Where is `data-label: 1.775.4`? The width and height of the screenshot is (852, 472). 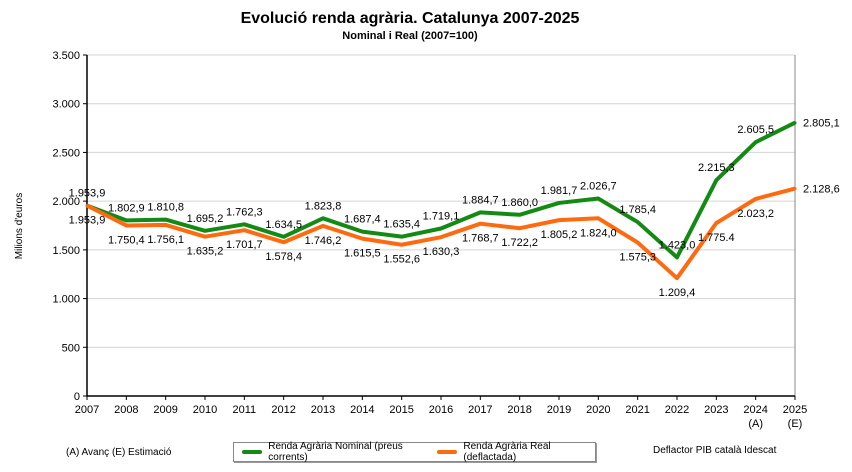
data-label: 1.775.4 is located at coordinates (716, 238).